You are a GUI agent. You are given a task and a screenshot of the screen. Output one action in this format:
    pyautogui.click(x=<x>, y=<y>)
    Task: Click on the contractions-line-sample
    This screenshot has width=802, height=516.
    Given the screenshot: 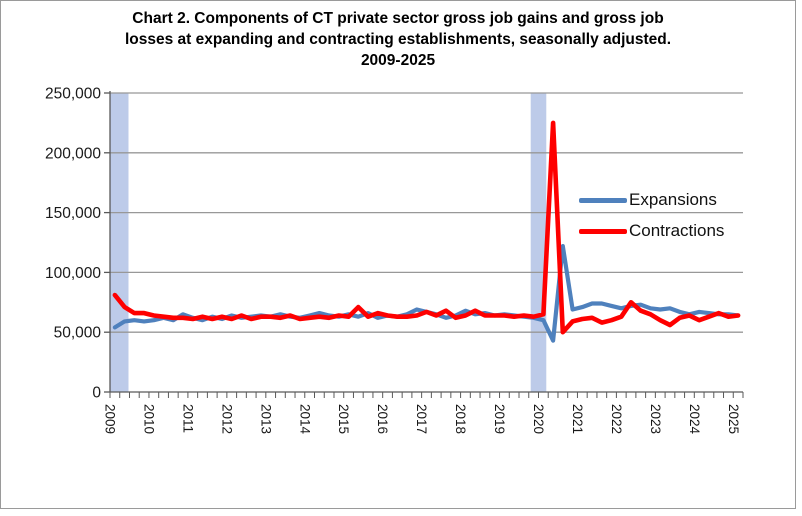 What is the action you would take?
    pyautogui.click(x=603, y=231)
    